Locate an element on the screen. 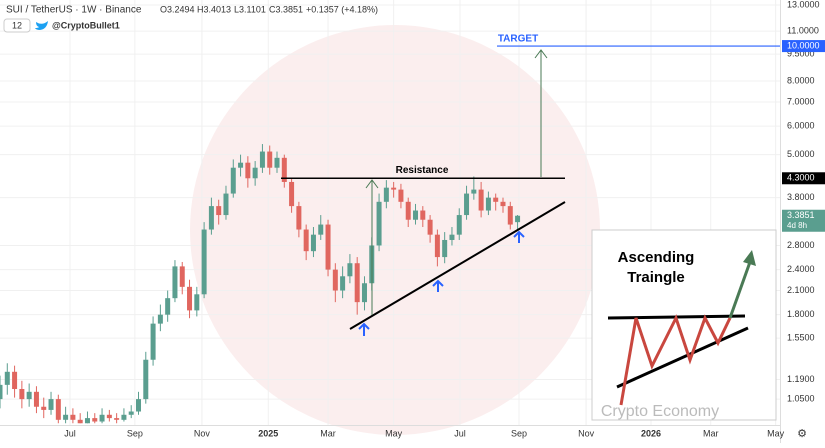  settings-icon: ⚙ is located at coordinates (802, 434).